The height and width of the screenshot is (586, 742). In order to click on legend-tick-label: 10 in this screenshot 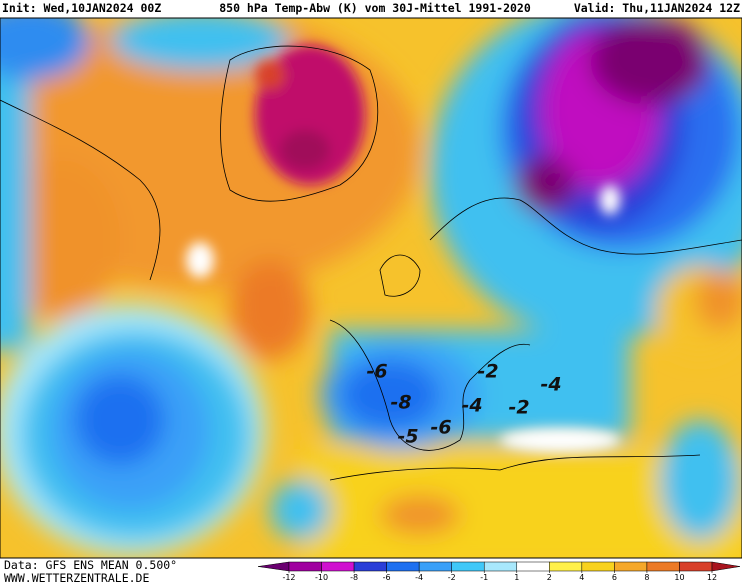, I will do `click(679, 577)`.